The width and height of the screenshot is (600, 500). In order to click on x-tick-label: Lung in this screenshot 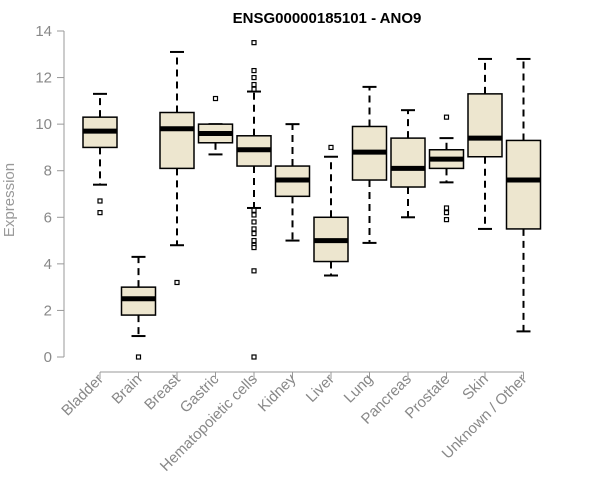, I will do `click(359, 389)`.